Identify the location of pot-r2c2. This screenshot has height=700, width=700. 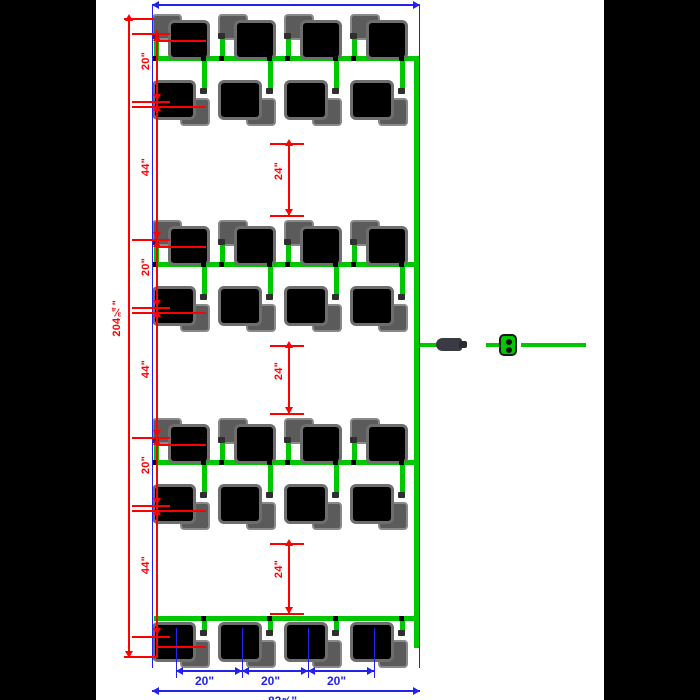
(247, 103).